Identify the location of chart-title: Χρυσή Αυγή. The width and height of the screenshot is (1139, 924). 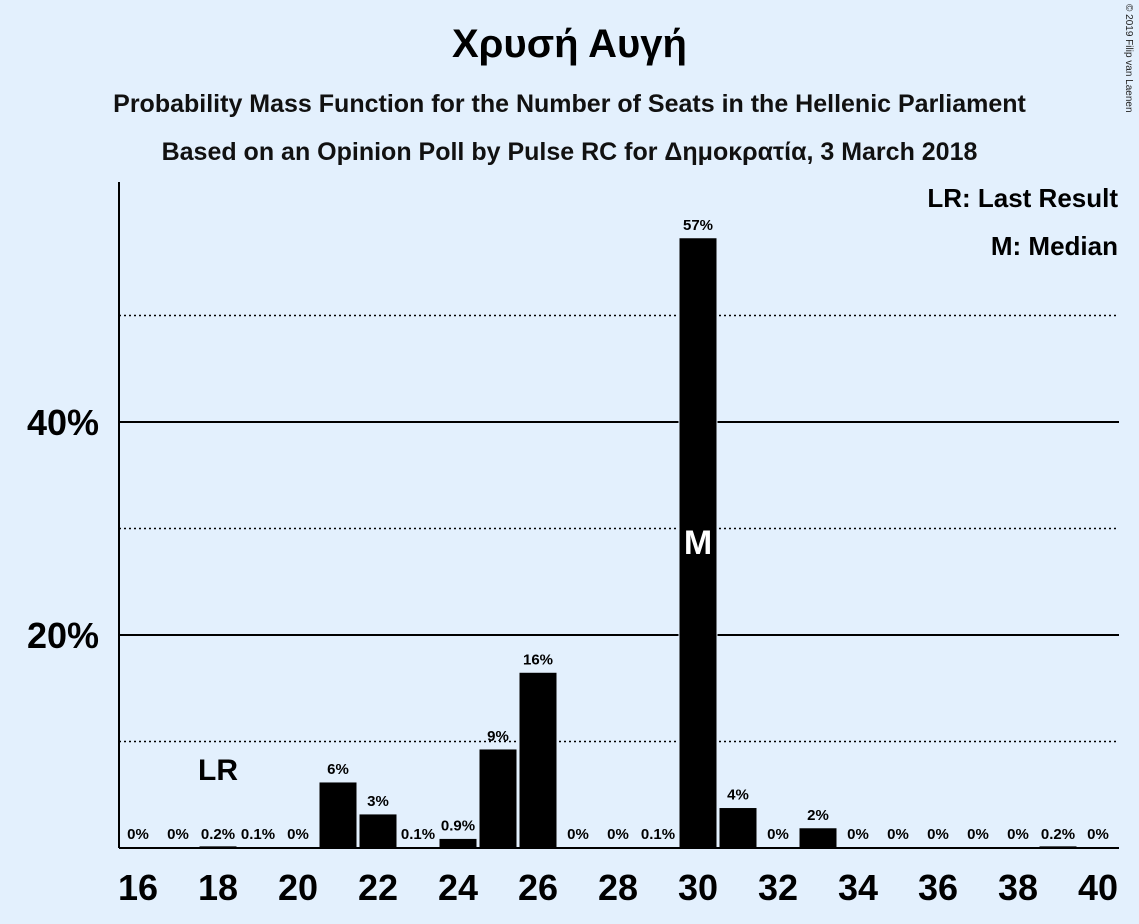
(569, 44).